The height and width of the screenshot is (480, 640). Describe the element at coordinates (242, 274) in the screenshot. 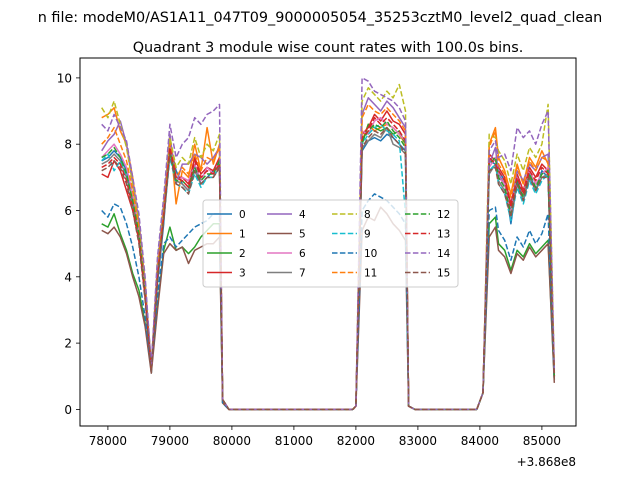

I see `legend-label-3: 3` at that location.